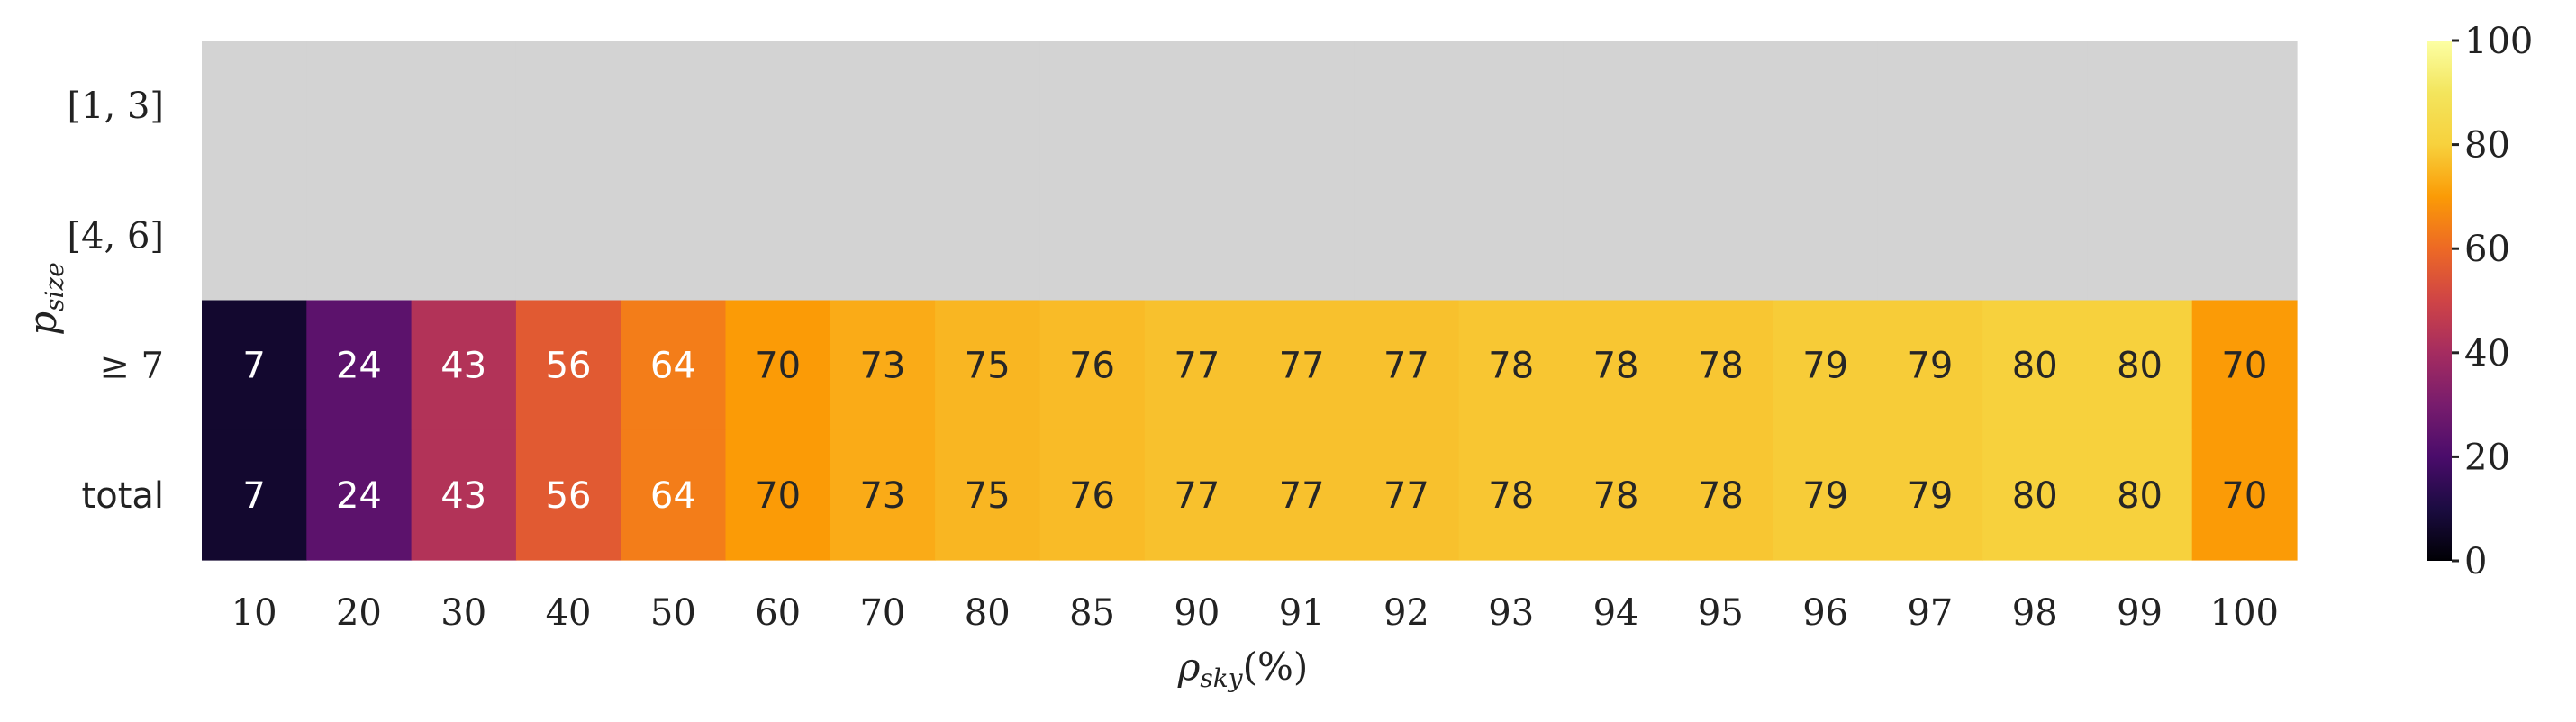 The image size is (2576, 722). What do you see at coordinates (2035, 613) in the screenshot?
I see `x-tick-label: 98` at bounding box center [2035, 613].